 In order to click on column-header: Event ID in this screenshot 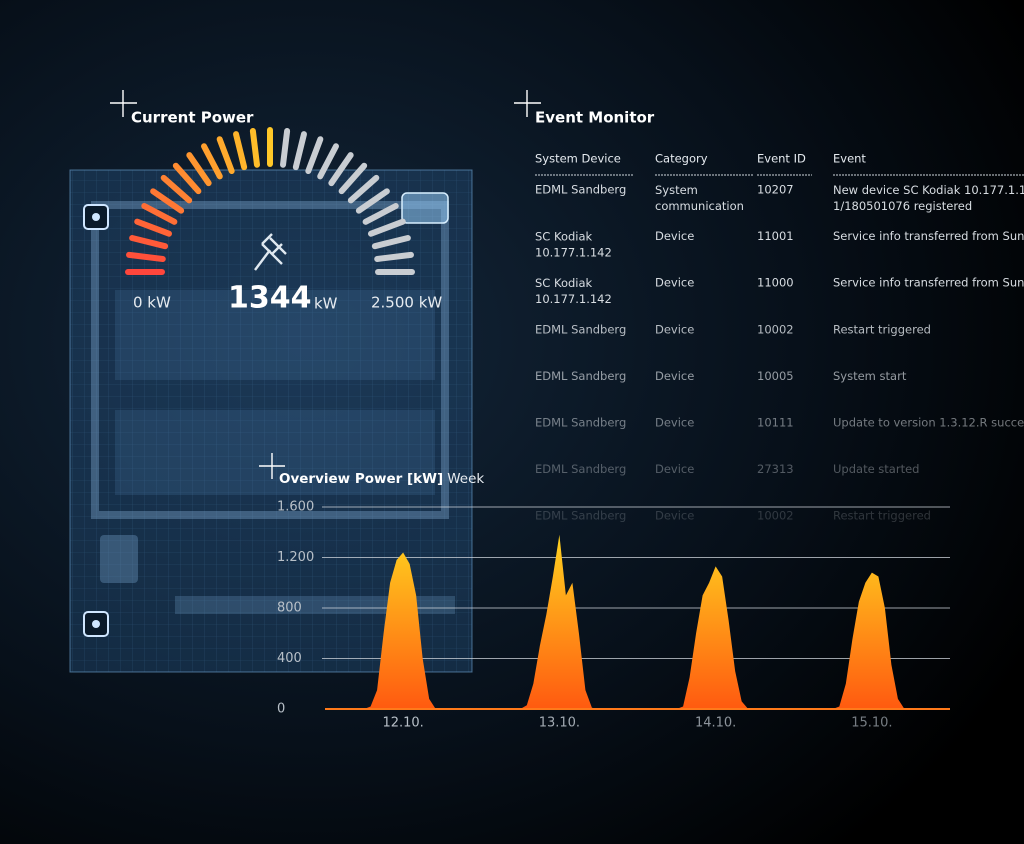, I will do `click(781, 159)`.